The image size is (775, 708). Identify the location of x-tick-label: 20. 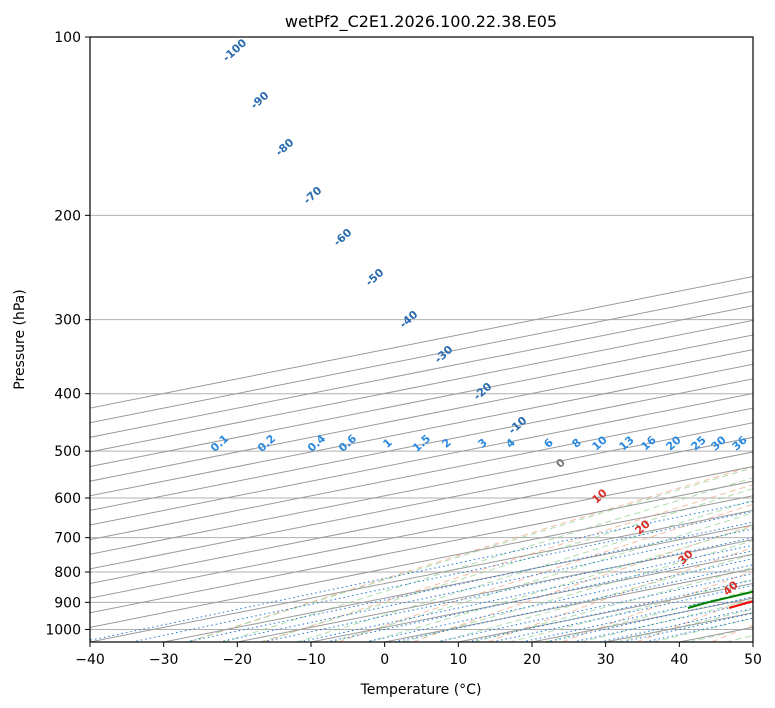
(532, 660).